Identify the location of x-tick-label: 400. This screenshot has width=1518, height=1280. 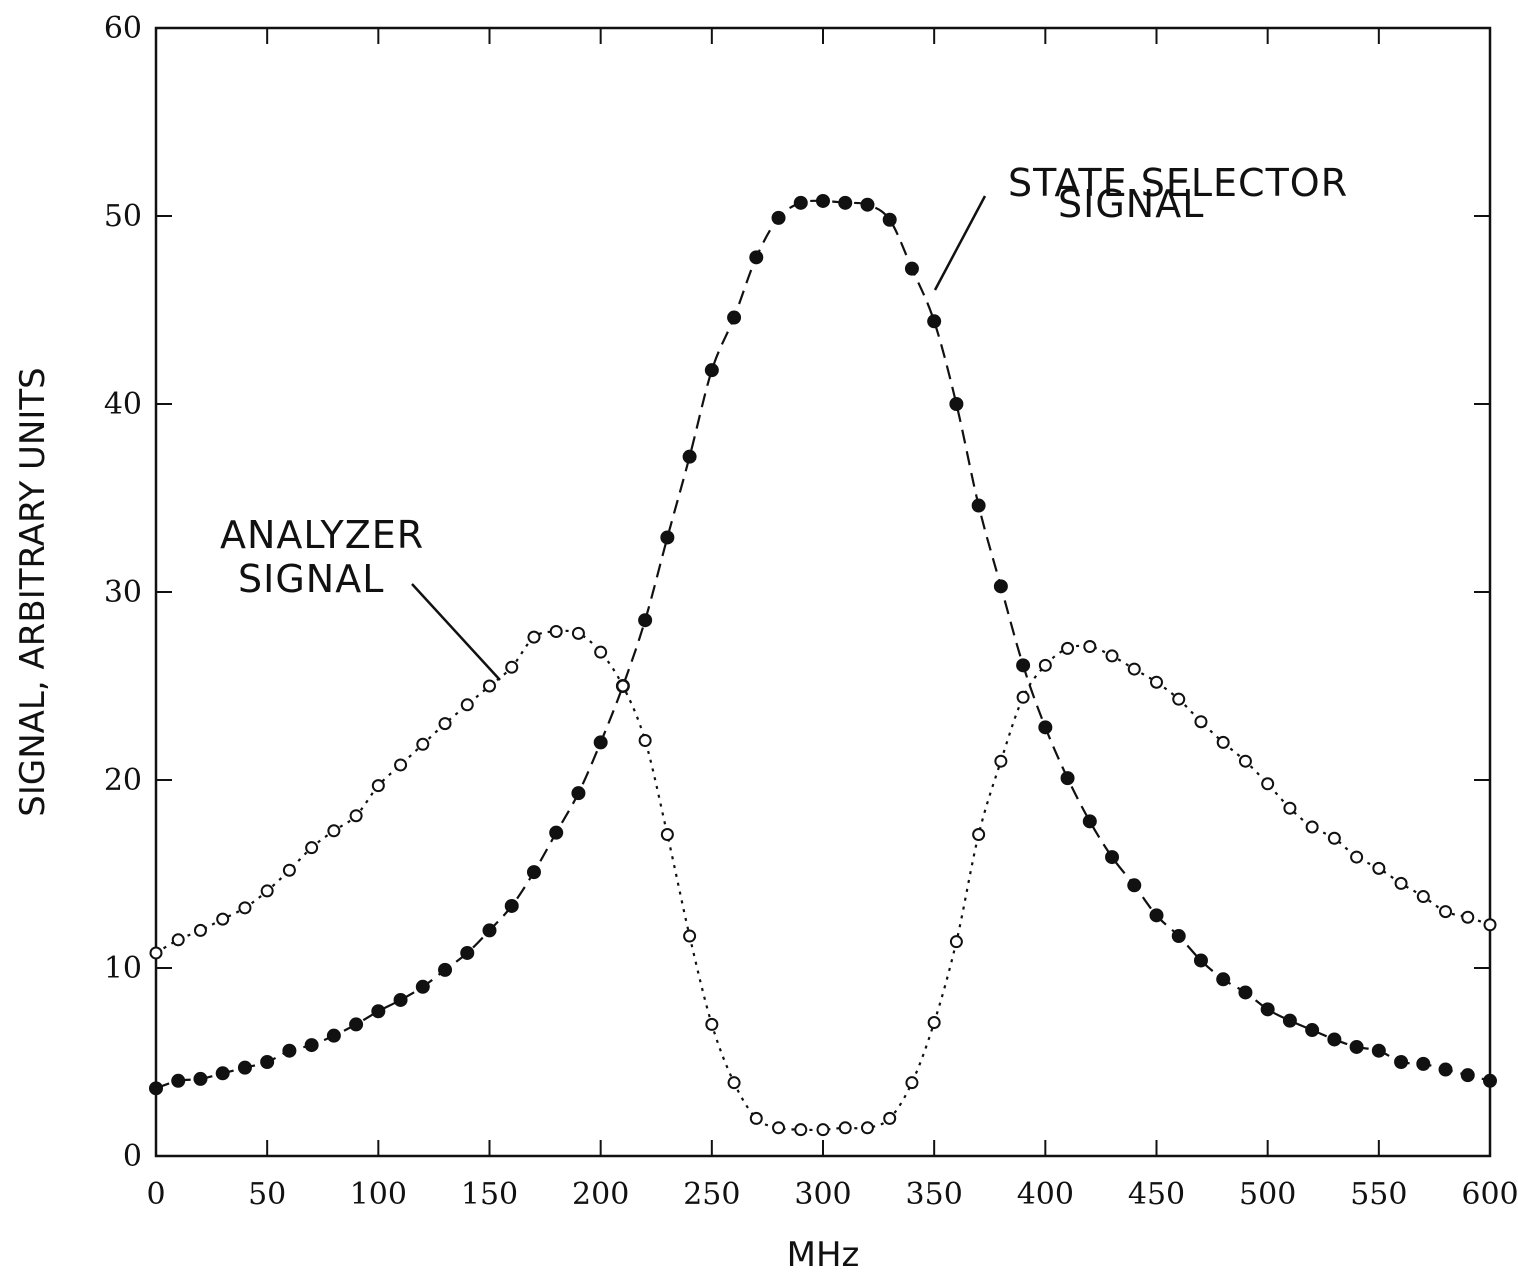
(1045, 1194).